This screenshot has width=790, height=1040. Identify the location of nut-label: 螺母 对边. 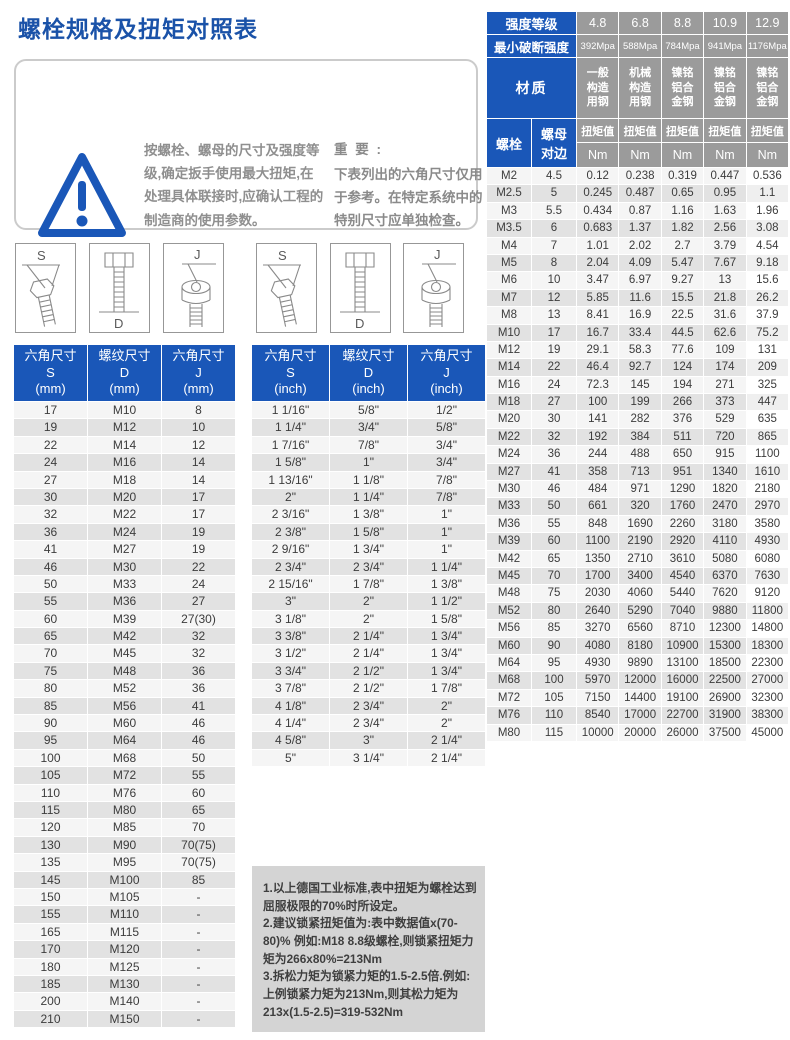
(554, 143).